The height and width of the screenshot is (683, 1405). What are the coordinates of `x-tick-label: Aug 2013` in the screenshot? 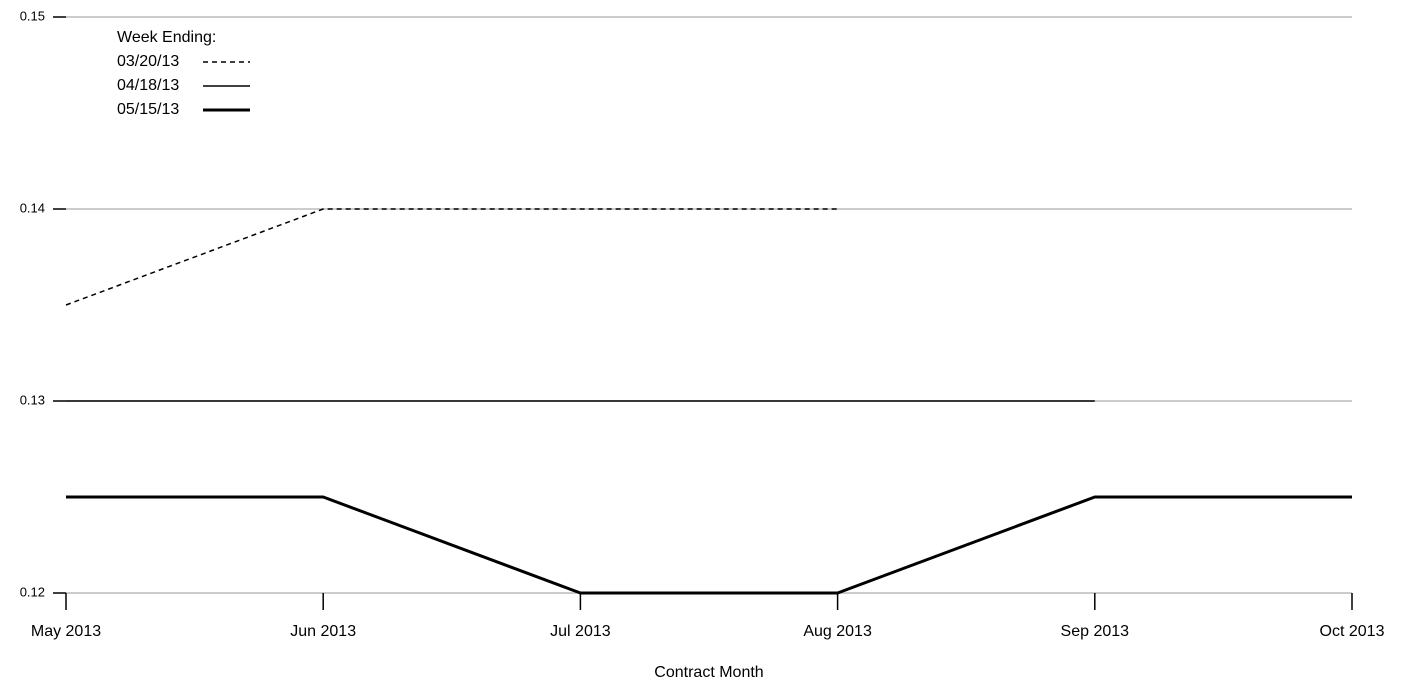 It's located at (837, 631).